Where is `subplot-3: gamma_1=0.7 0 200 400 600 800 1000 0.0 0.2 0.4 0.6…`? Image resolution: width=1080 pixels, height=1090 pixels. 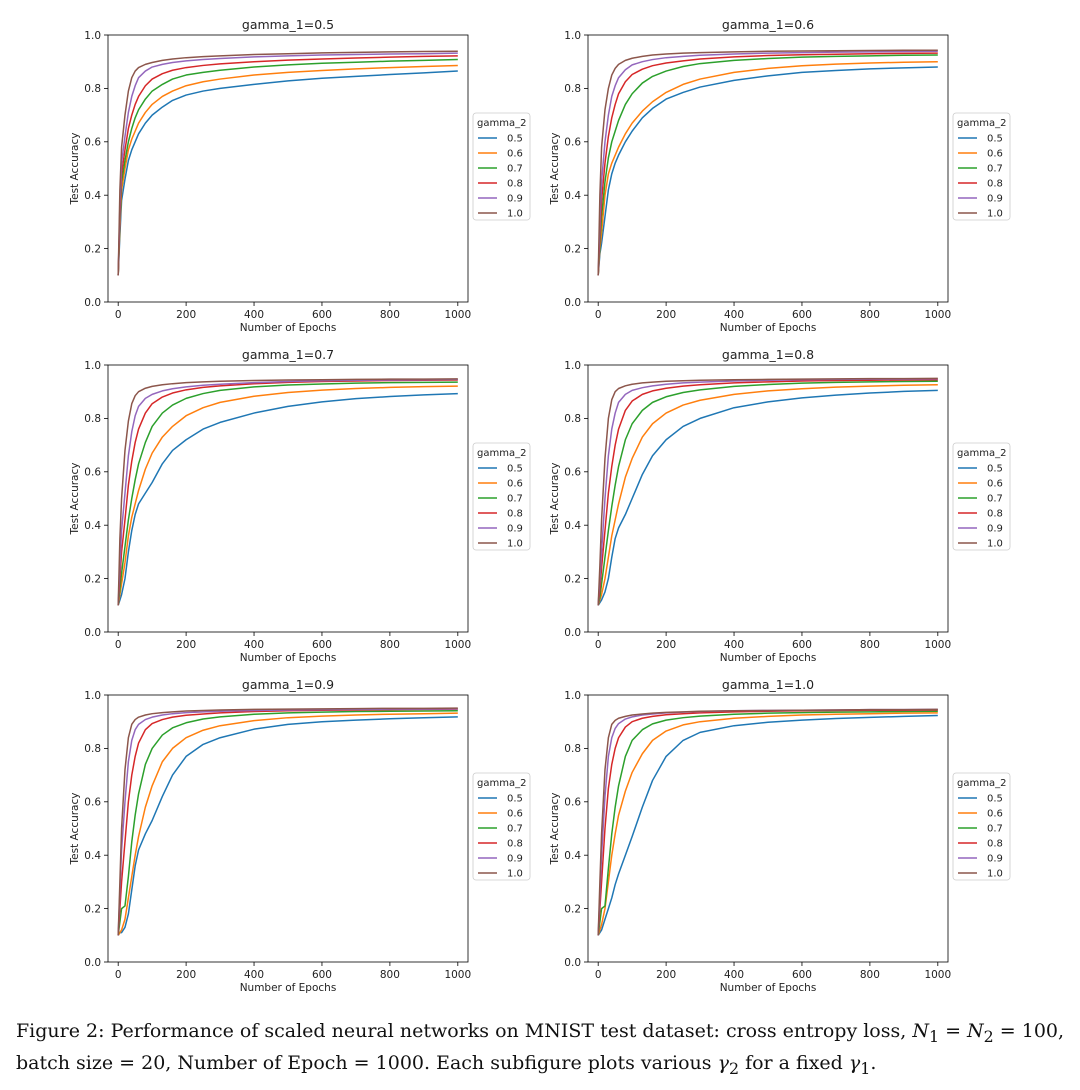 subplot-3: gamma_1=0.7 0 200 400 600 800 1000 0.0 0.2 0.4 0.6… is located at coordinates (300, 505).